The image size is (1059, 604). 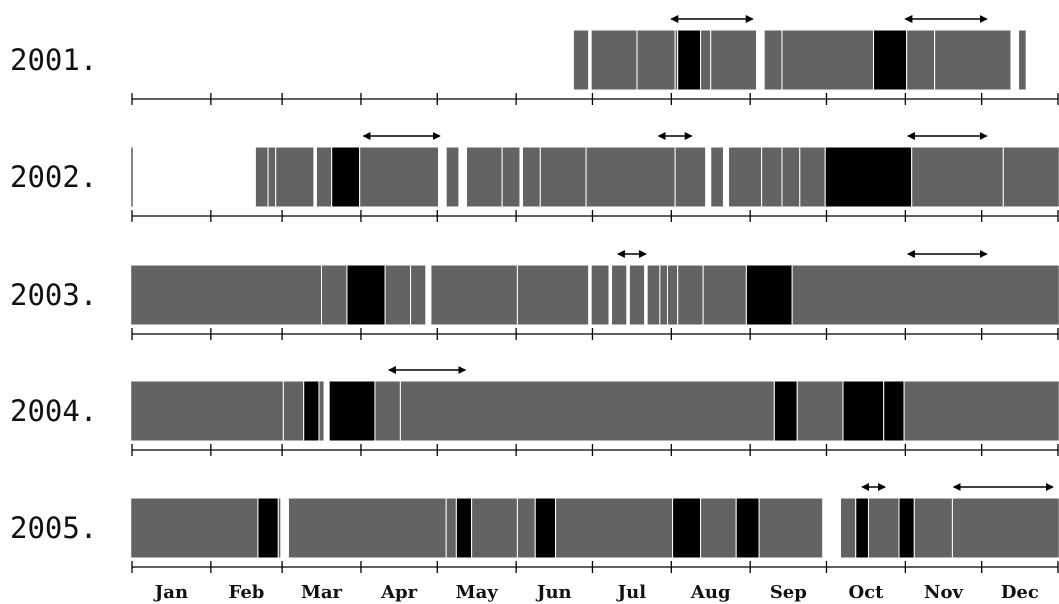 I want to click on month-label: Dec, so click(x=1020, y=592).